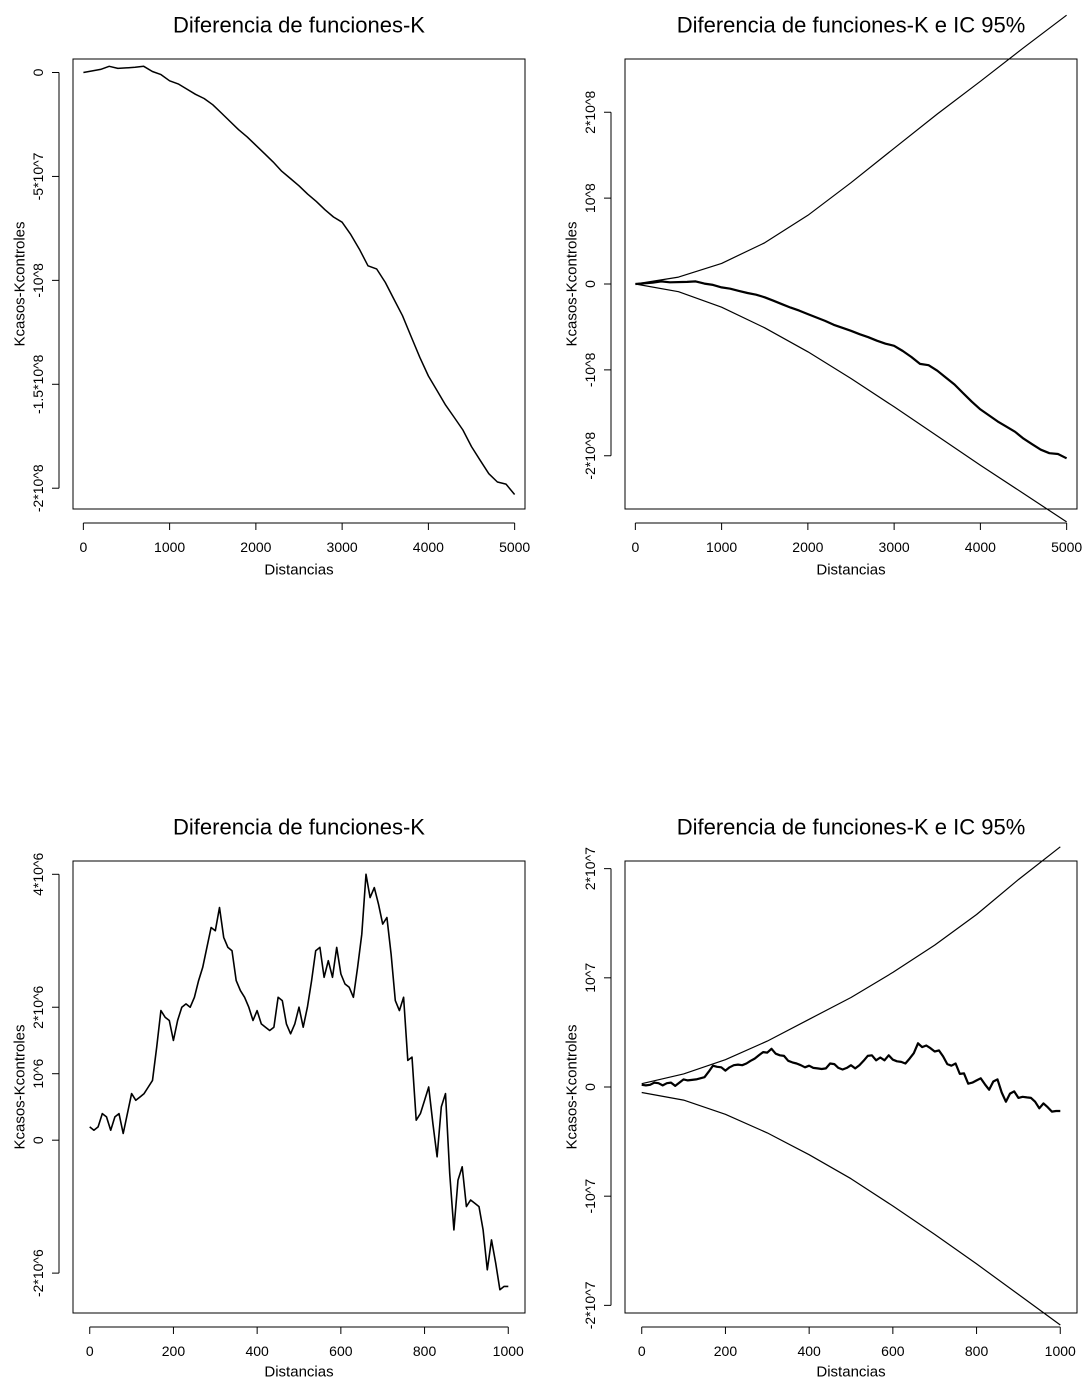 The height and width of the screenshot is (1383, 1084). What do you see at coordinates (38, 1006) in the screenshot?
I see `y-tick-label: 2*10^6` at bounding box center [38, 1006].